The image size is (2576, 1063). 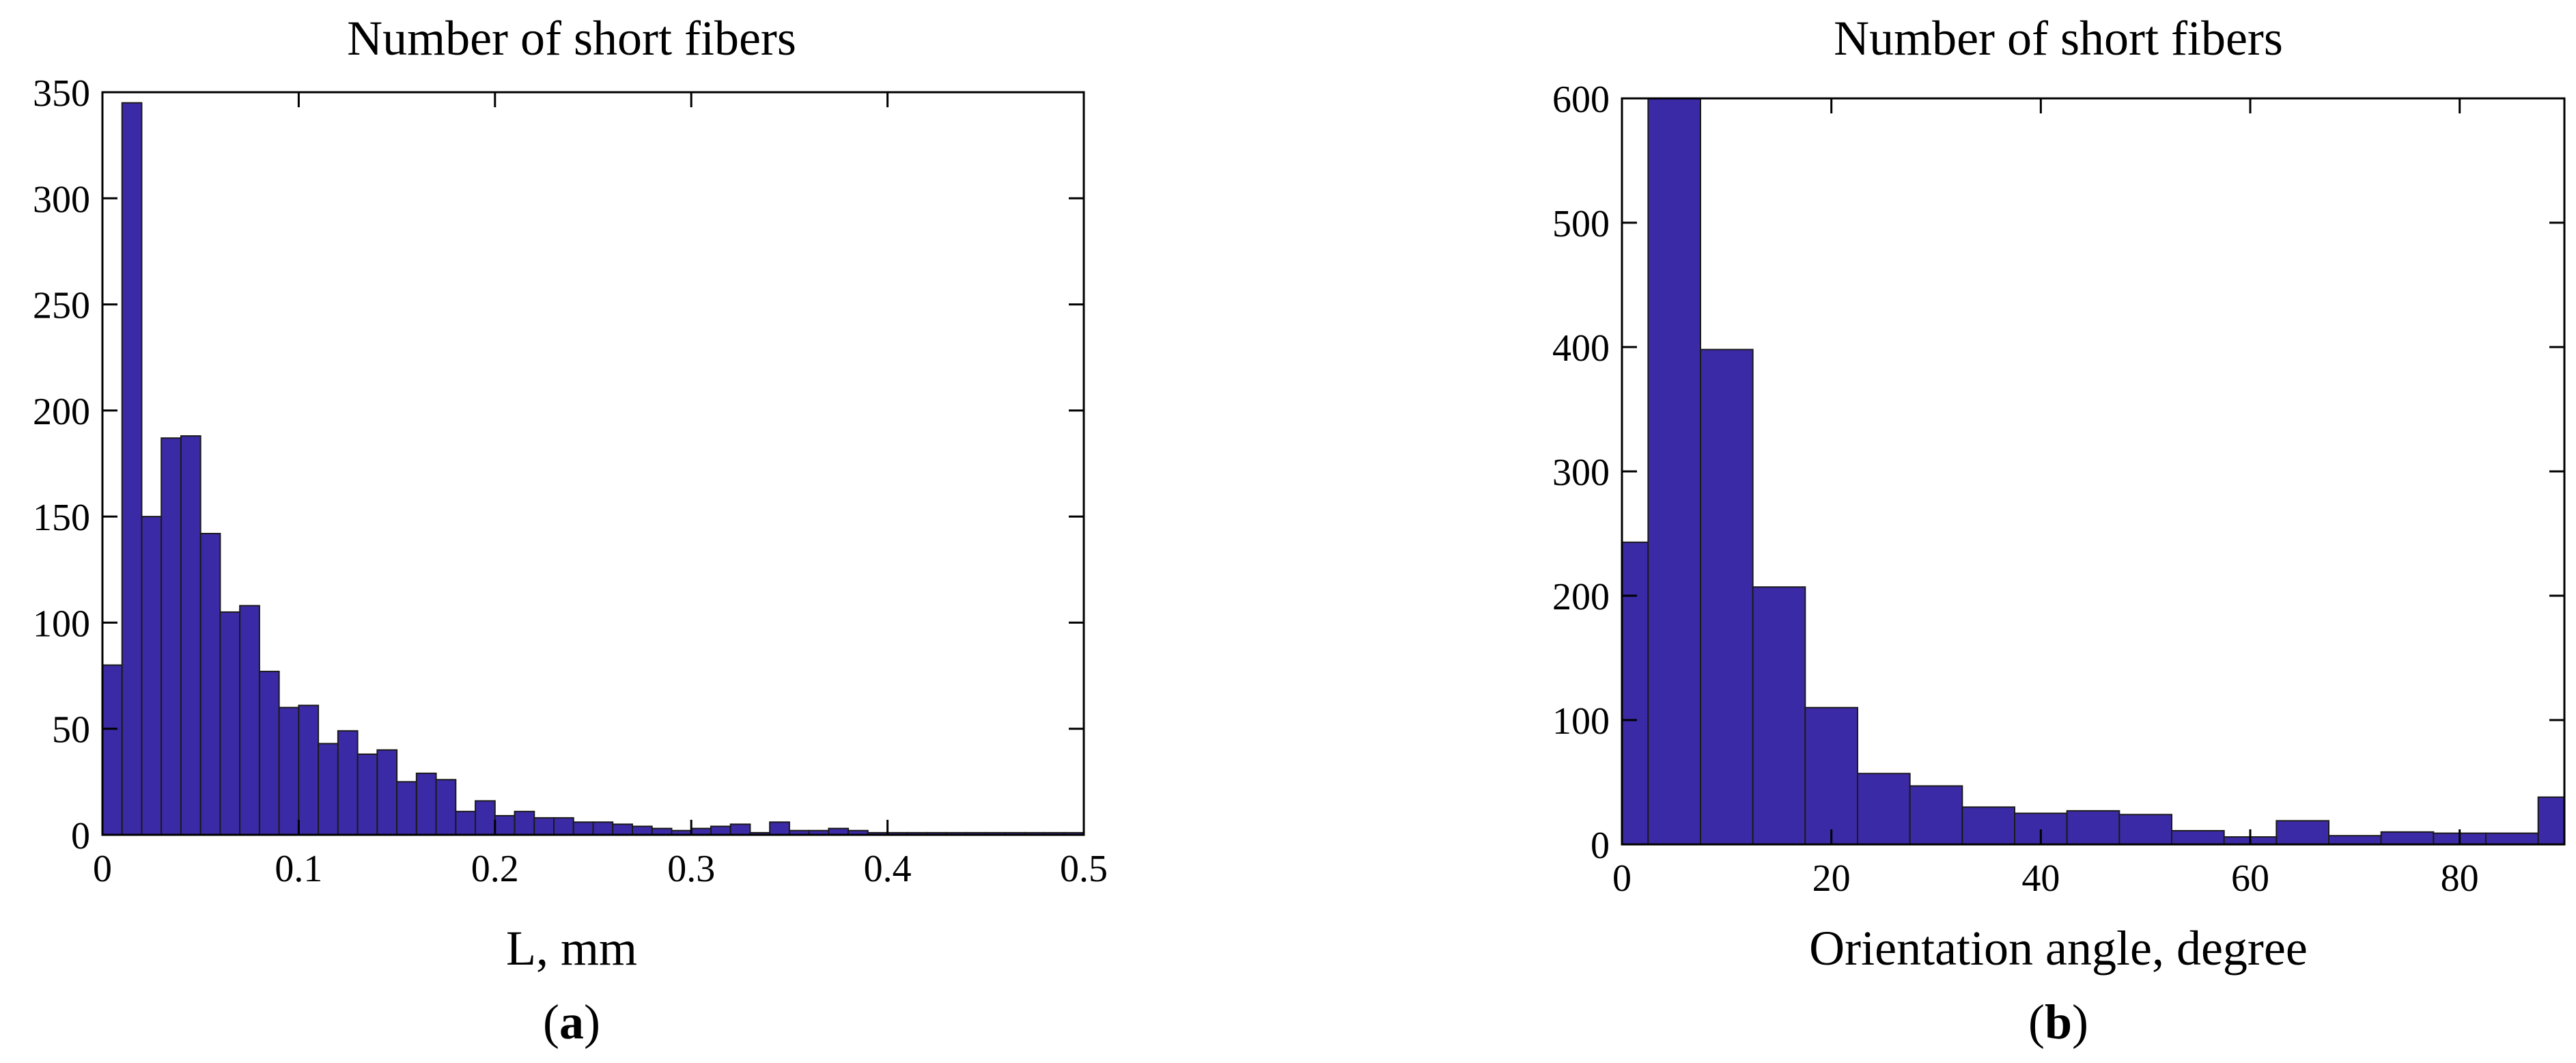 I want to click on chart-b-title: Number of short fibers, so click(x=2058, y=38).